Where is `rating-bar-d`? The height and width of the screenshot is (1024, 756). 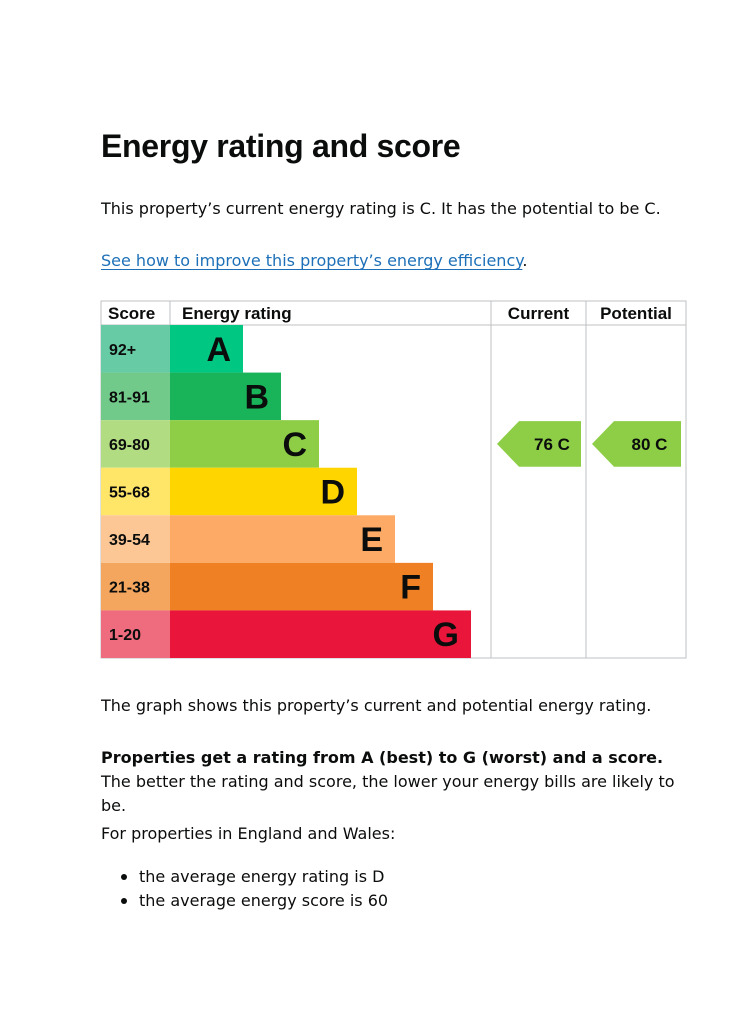 rating-bar-d is located at coordinates (263, 491).